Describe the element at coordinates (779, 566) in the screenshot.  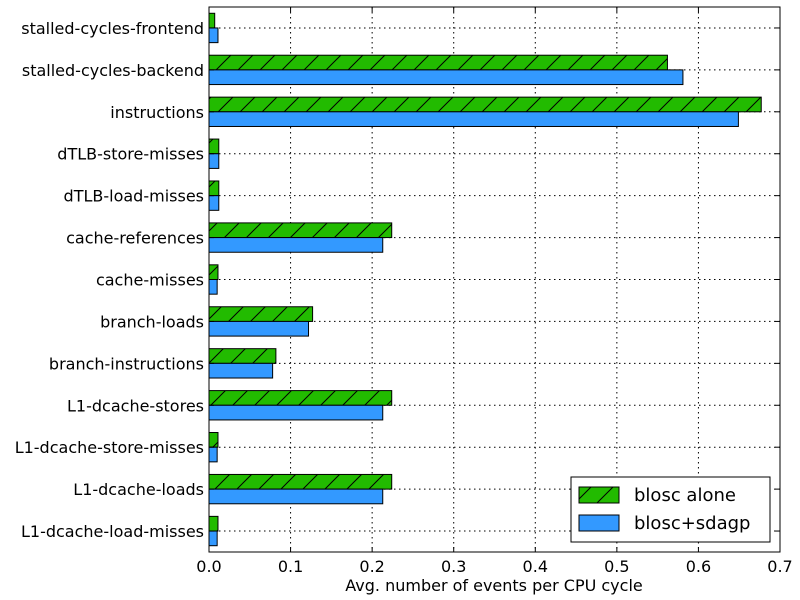
I see `x-tick-label: 0.7` at that location.